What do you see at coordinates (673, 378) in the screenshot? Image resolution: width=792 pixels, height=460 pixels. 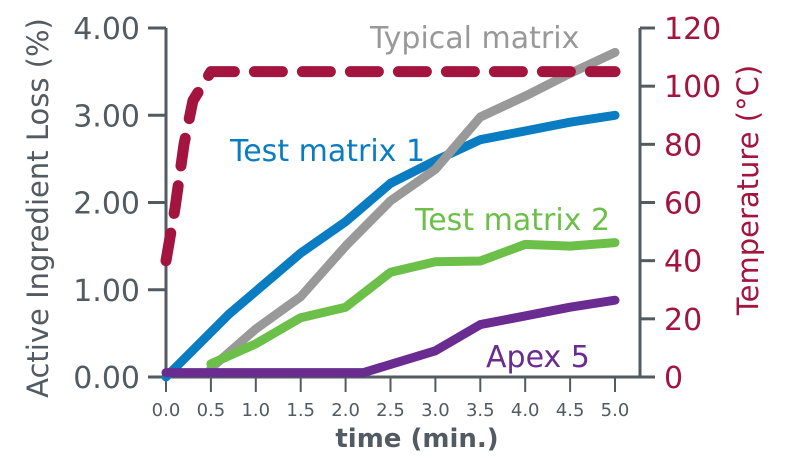 I see `right-tick-label: 0` at bounding box center [673, 378].